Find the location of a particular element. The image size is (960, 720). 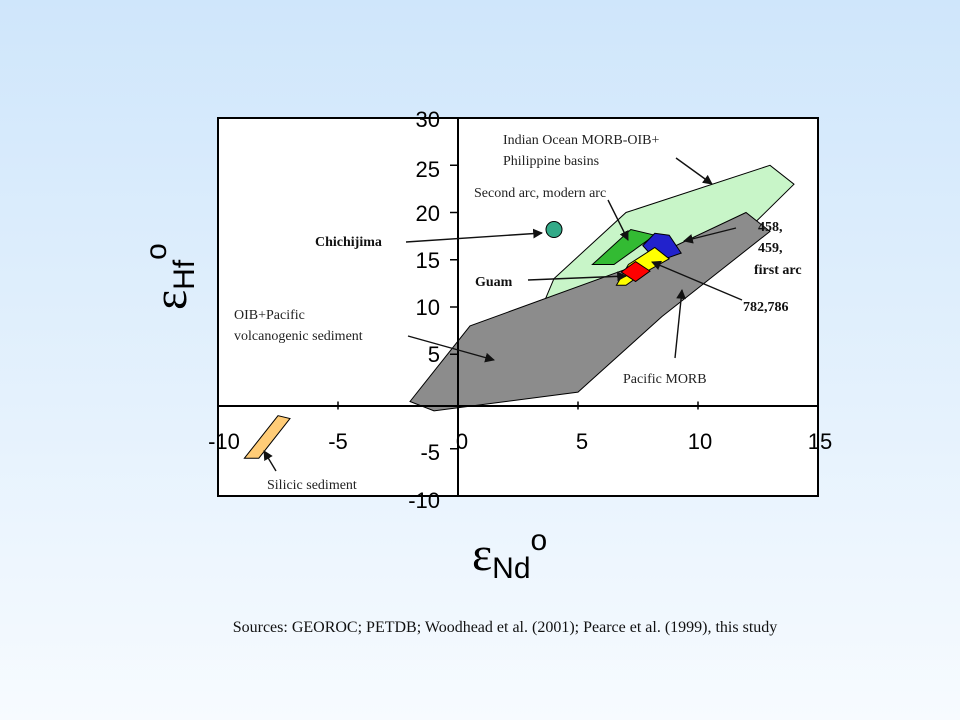

label-silicic: Silicic sediment is located at coordinates (312, 485).